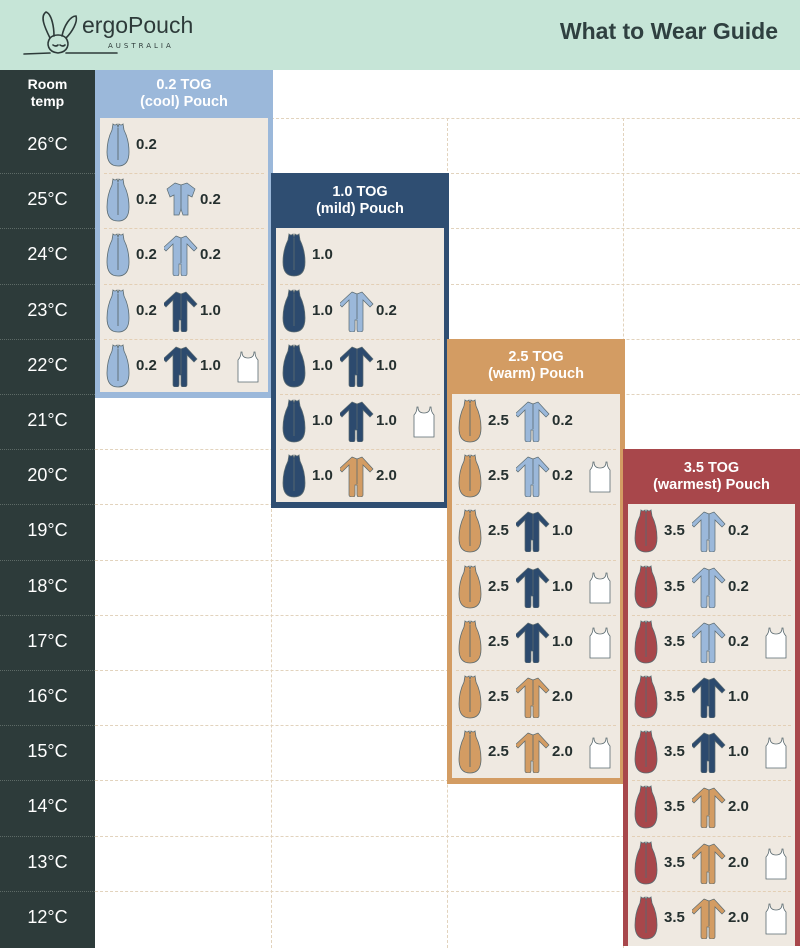 This screenshot has width=800, height=948. I want to click on temp-label: 13°C, so click(47, 861).